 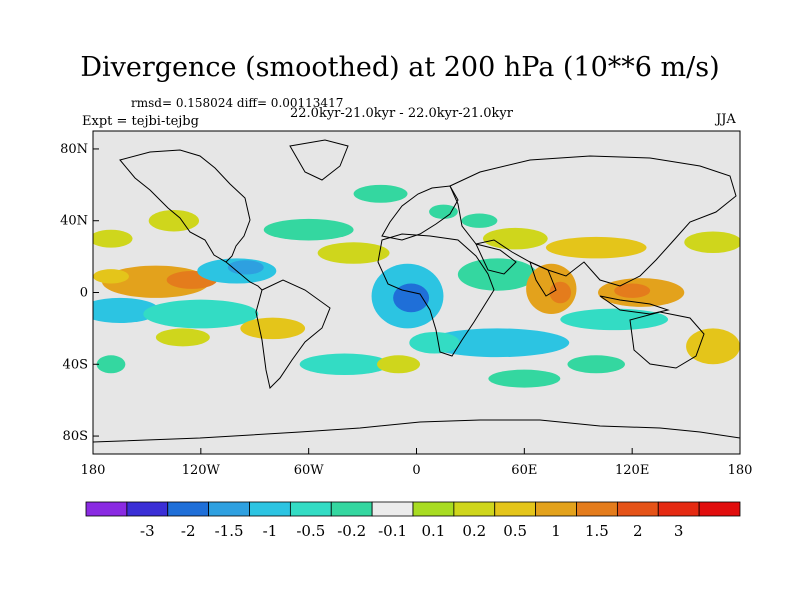 I want to click on y-tick-label: 80S, so click(x=75, y=436).